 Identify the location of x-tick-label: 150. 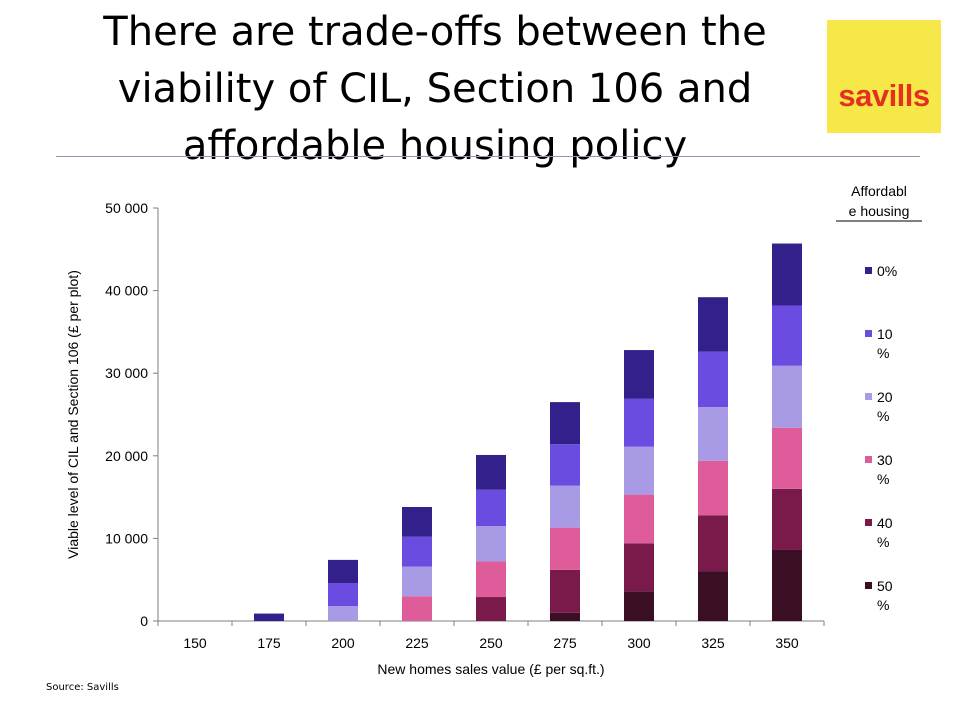
(195, 643).